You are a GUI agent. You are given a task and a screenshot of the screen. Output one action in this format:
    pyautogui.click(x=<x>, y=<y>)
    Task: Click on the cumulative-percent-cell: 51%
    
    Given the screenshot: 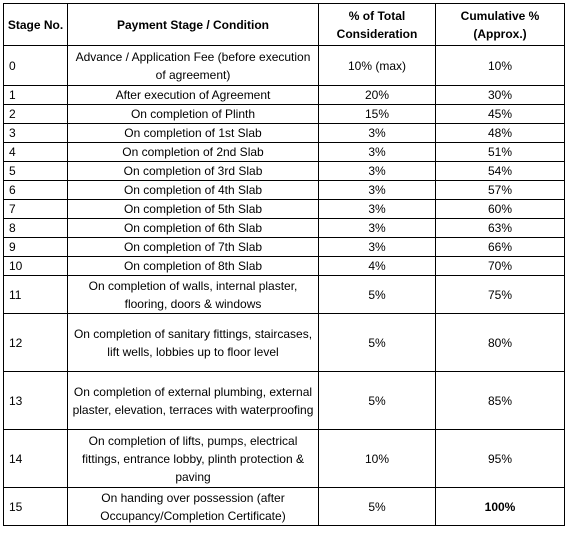 What is the action you would take?
    pyautogui.click(x=500, y=152)
    